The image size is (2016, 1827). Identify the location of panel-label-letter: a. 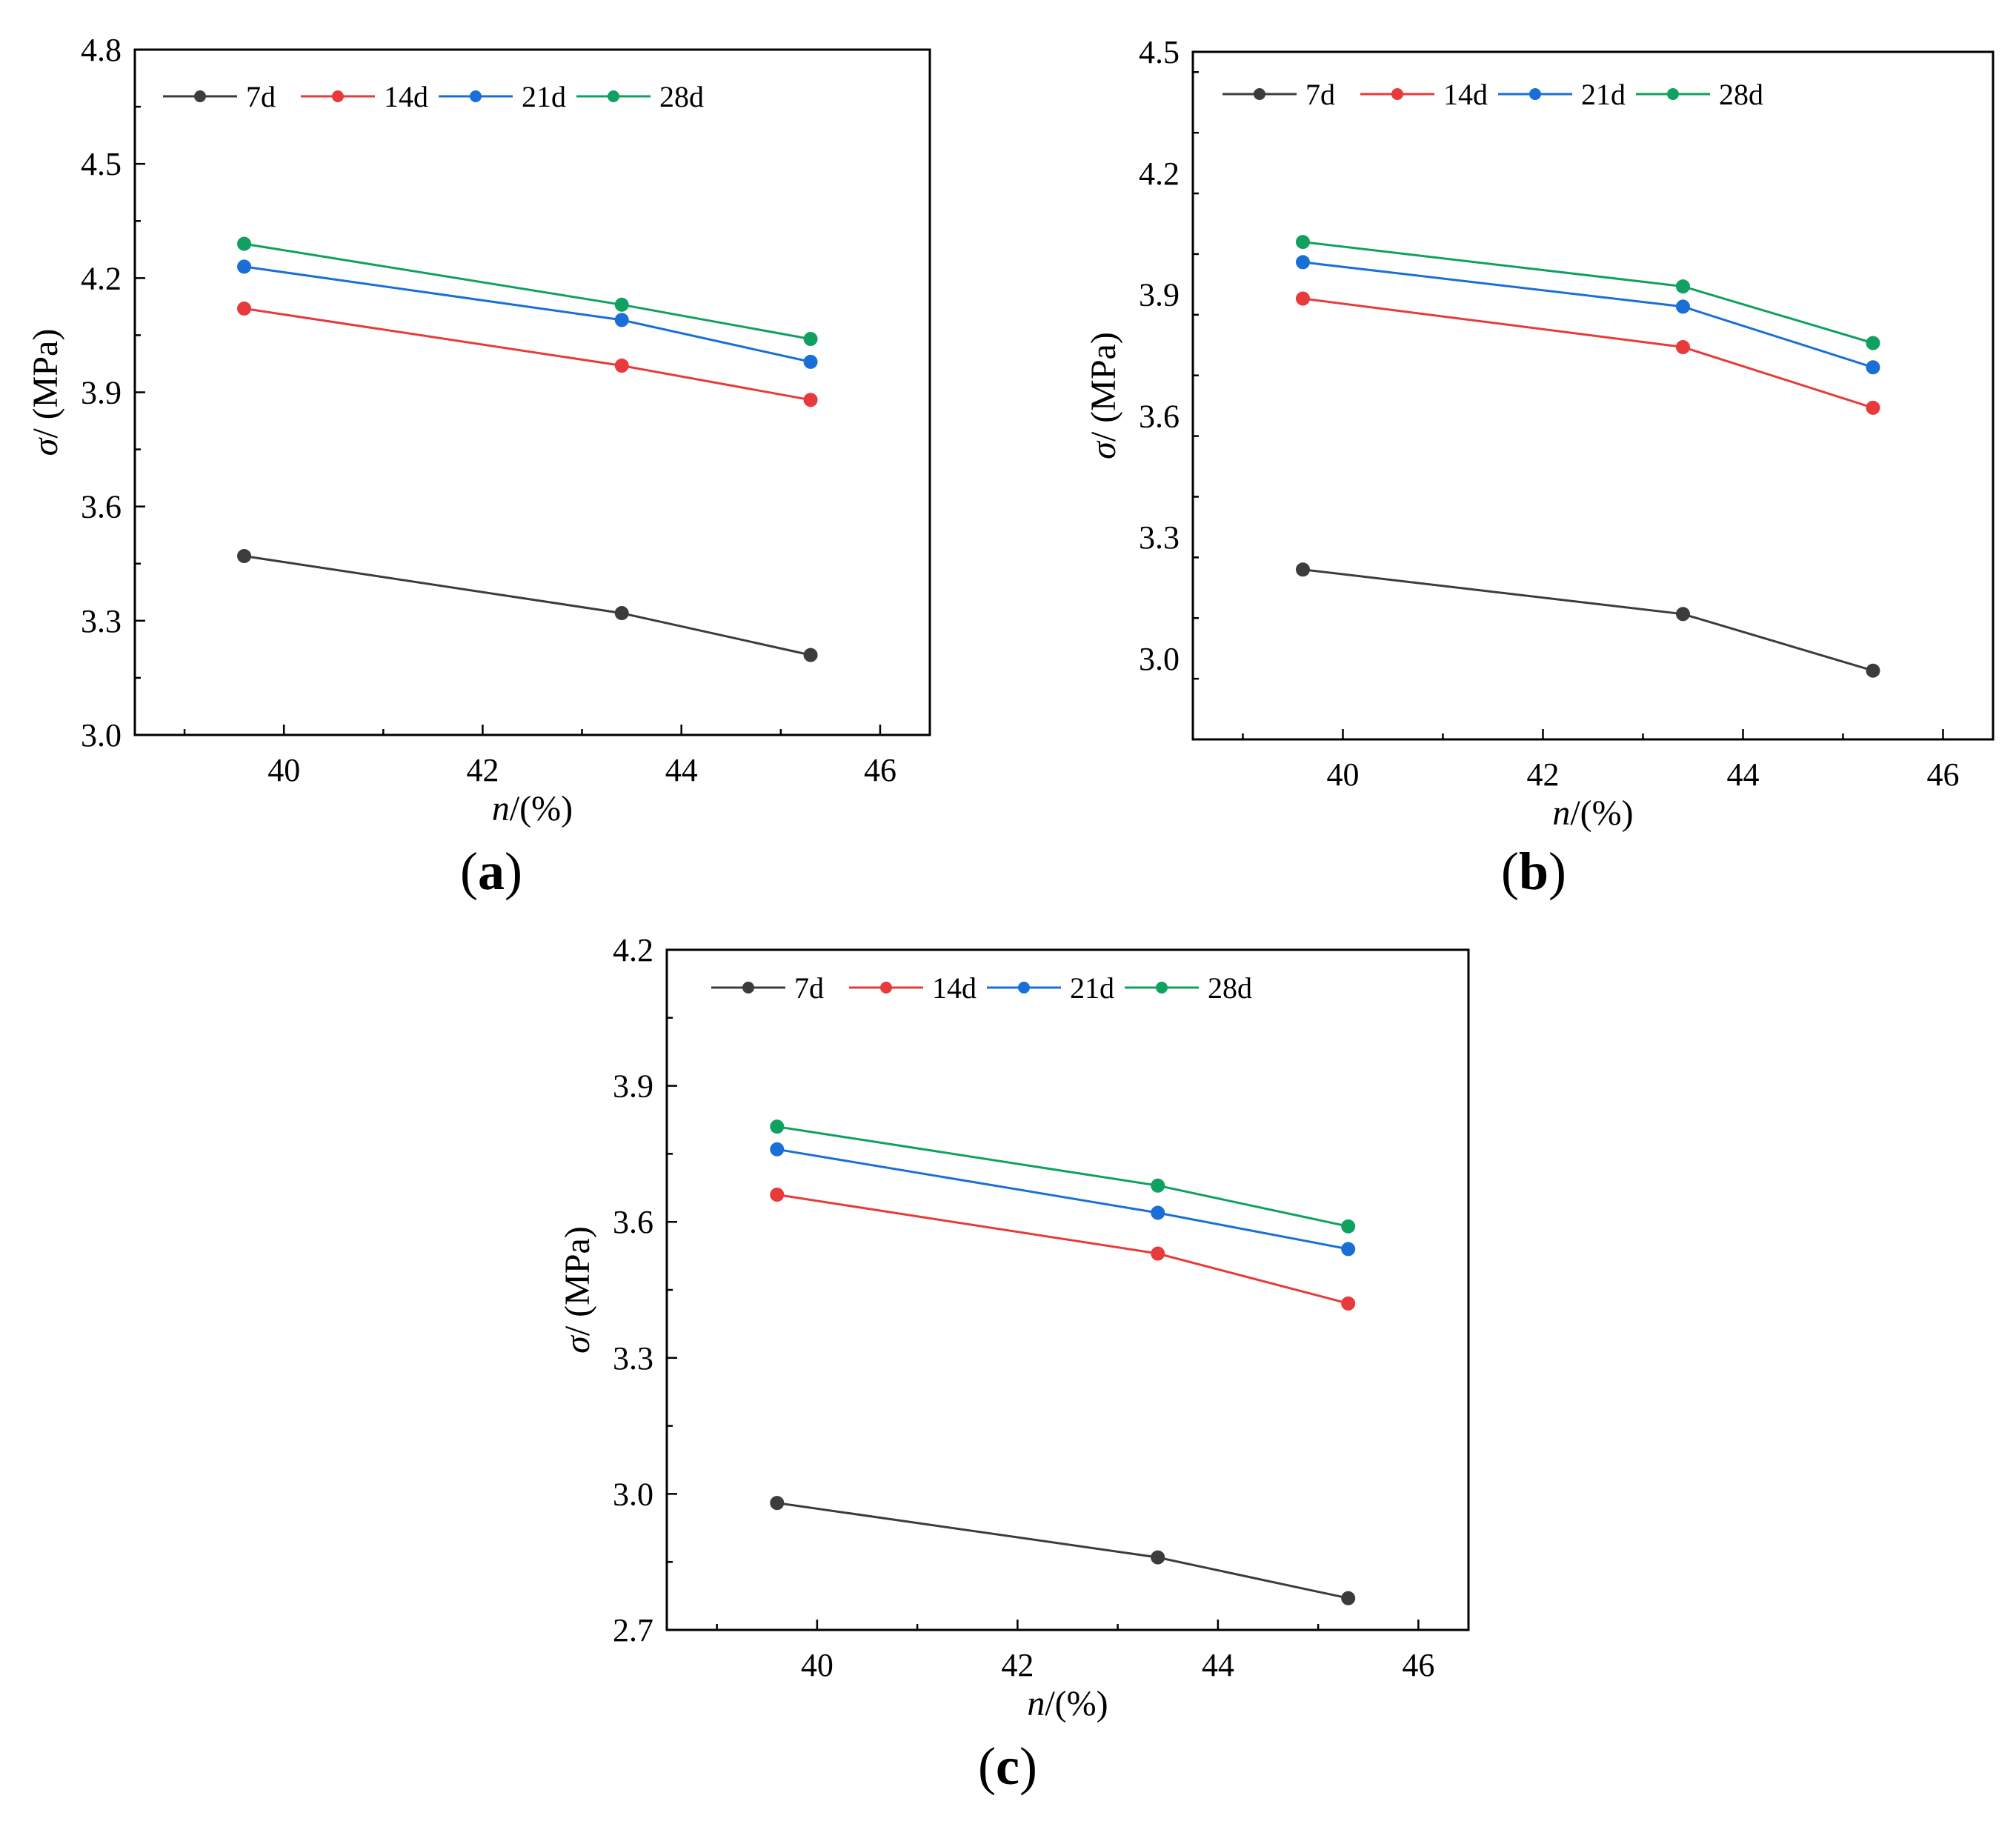
(491, 871).